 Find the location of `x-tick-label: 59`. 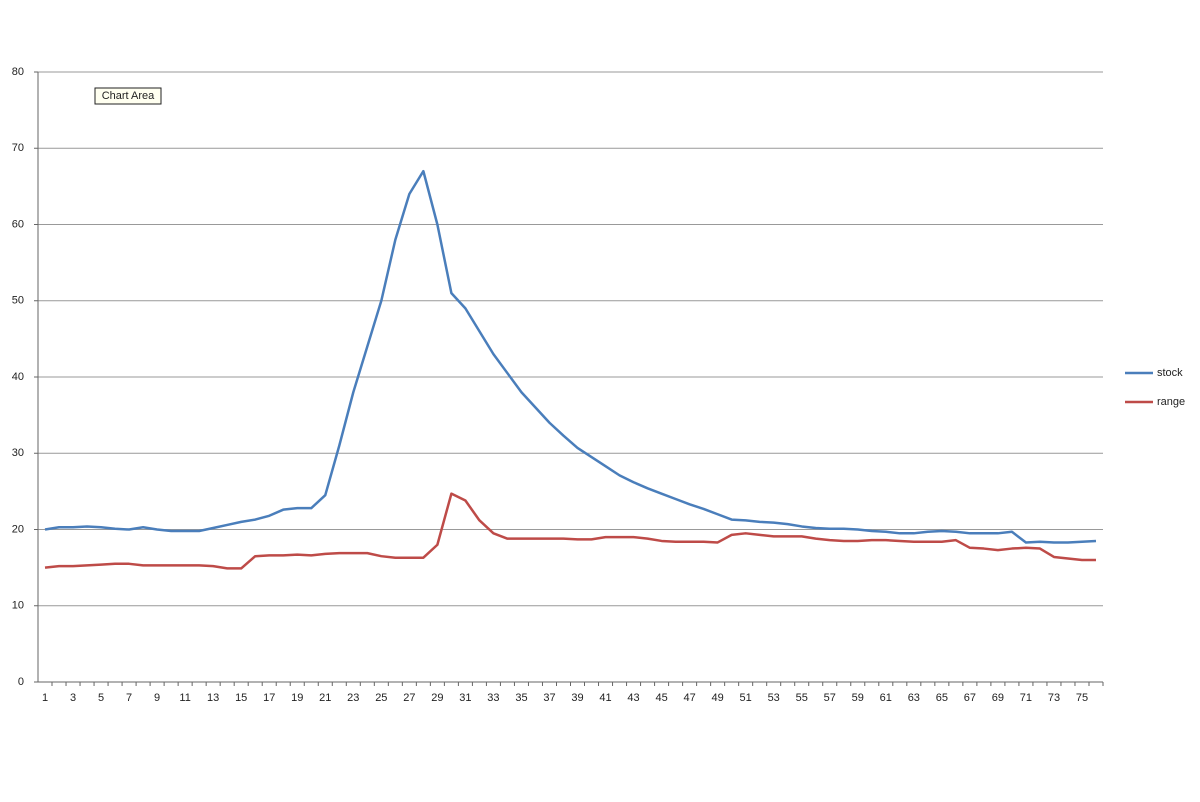

x-tick-label: 59 is located at coordinates (858, 698).